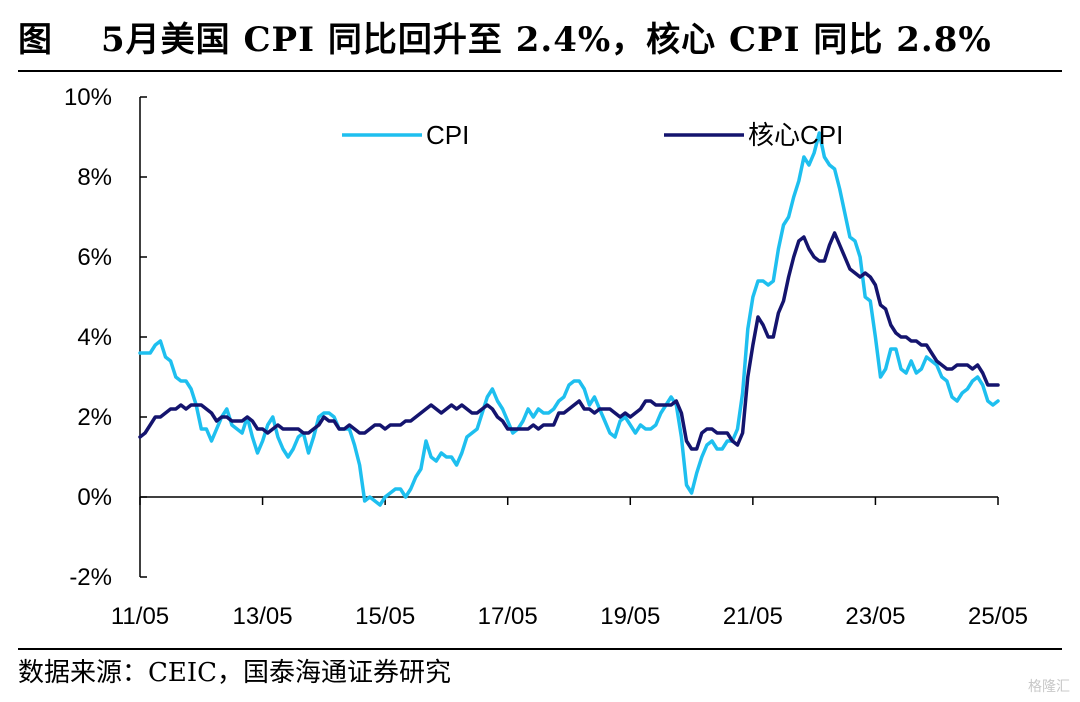 The width and height of the screenshot is (1080, 702). What do you see at coordinates (447, 135) in the screenshot?
I see `legend-label-cpi: CPI` at bounding box center [447, 135].